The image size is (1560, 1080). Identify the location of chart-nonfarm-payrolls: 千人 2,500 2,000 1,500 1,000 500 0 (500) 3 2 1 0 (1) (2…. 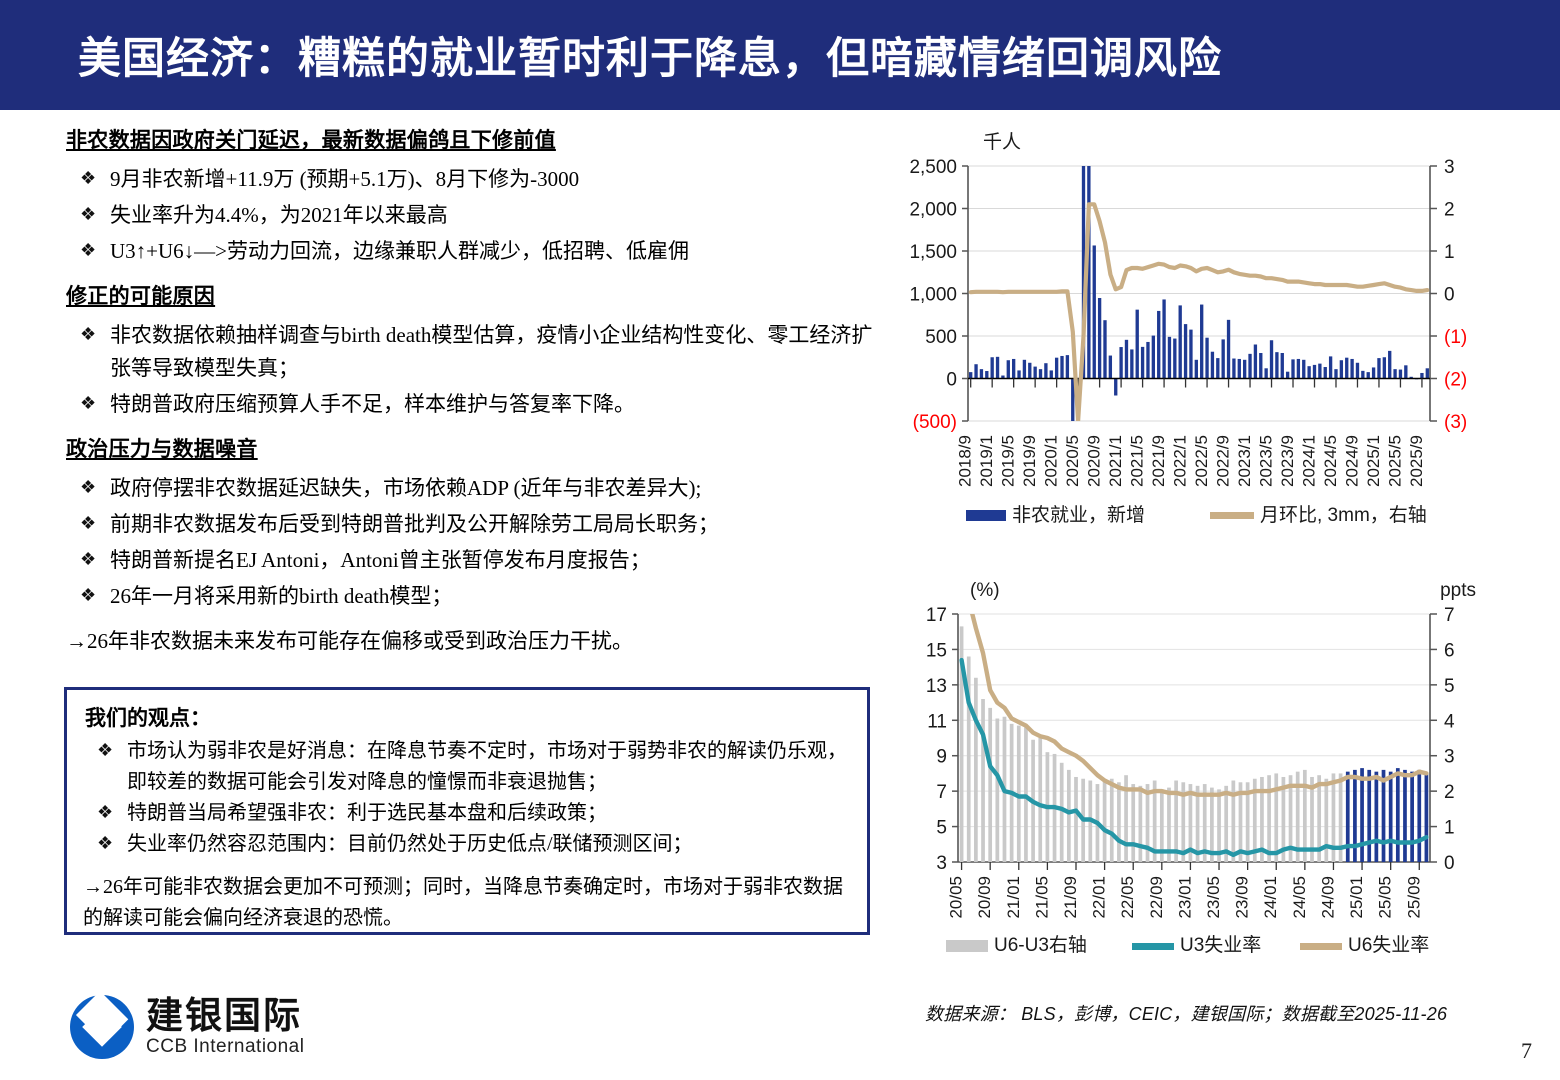
(1200, 336).